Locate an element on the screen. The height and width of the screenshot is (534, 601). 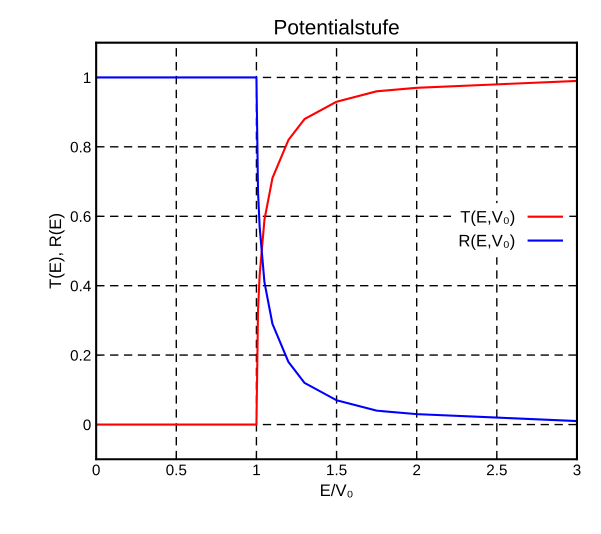
y-tick-label: 0.2 is located at coordinates (80, 355).